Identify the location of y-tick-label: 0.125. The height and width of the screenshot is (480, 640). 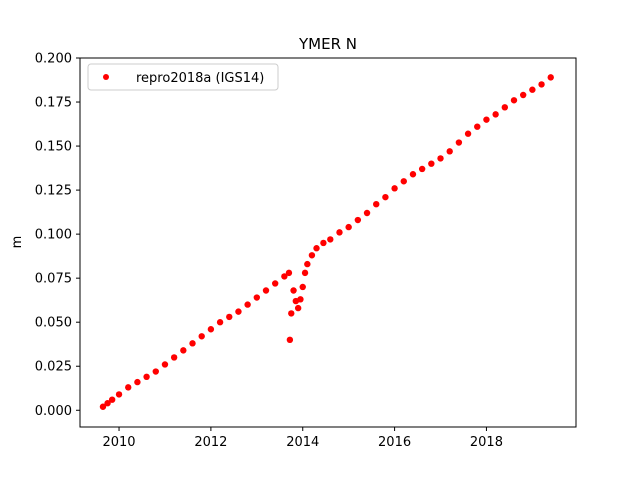
(53, 191).